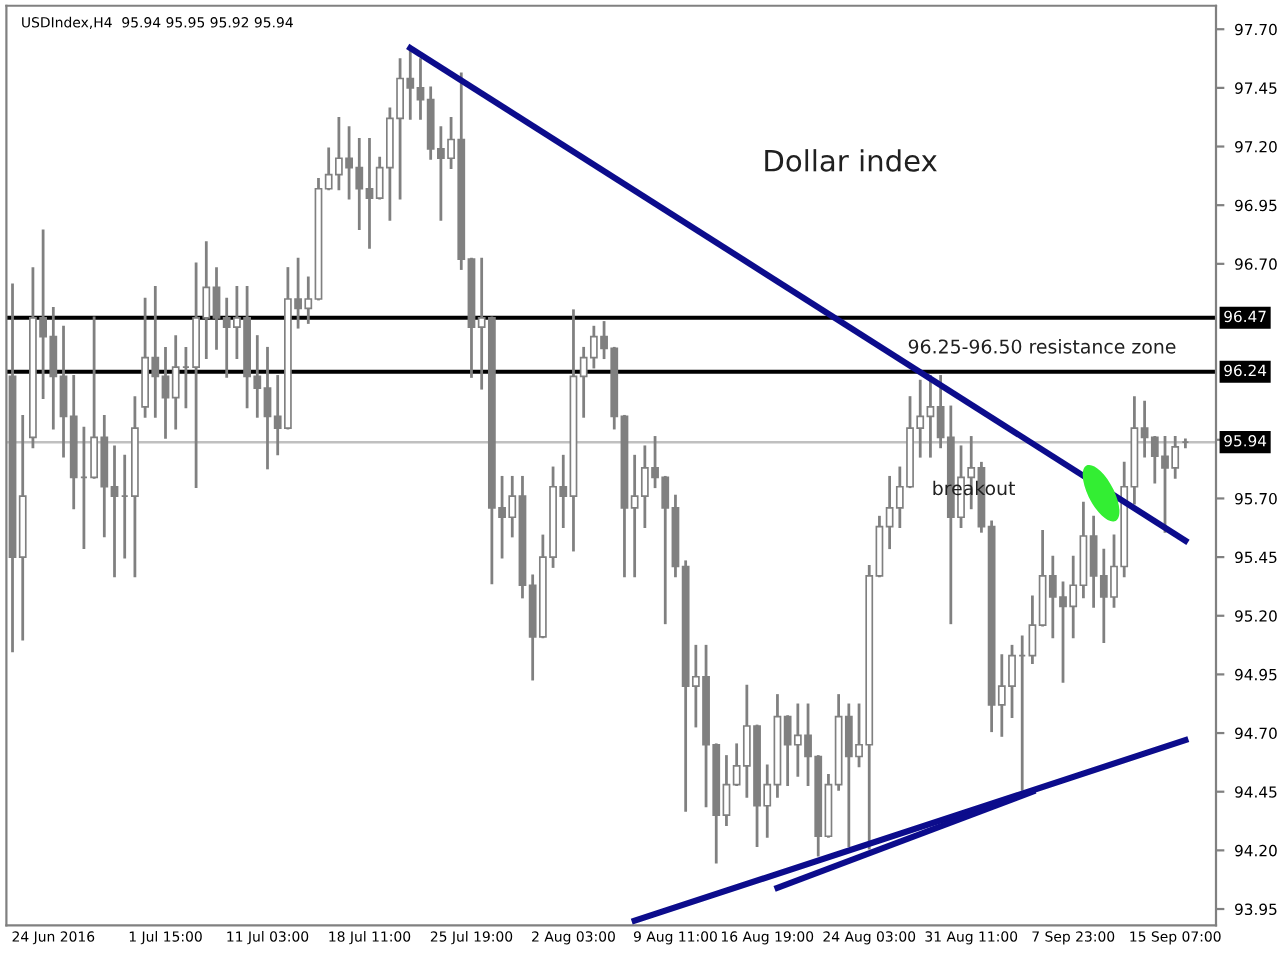  What do you see at coordinates (1042, 346) in the screenshot?
I see `annotation: 96.25-96.50 resistance zone` at bounding box center [1042, 346].